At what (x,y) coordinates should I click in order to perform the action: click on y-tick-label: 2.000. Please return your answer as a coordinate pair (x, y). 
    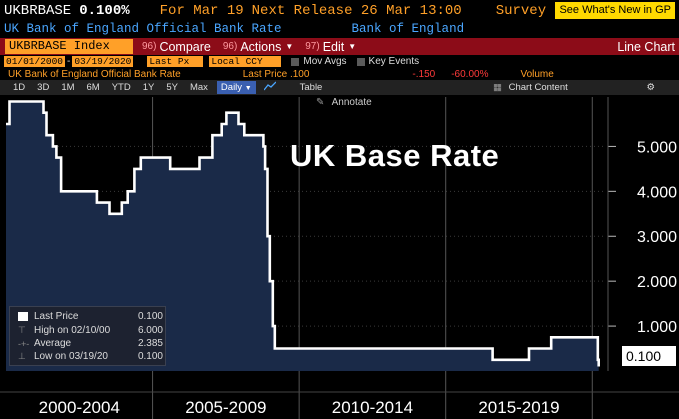
    Looking at the image, I should click on (657, 282).